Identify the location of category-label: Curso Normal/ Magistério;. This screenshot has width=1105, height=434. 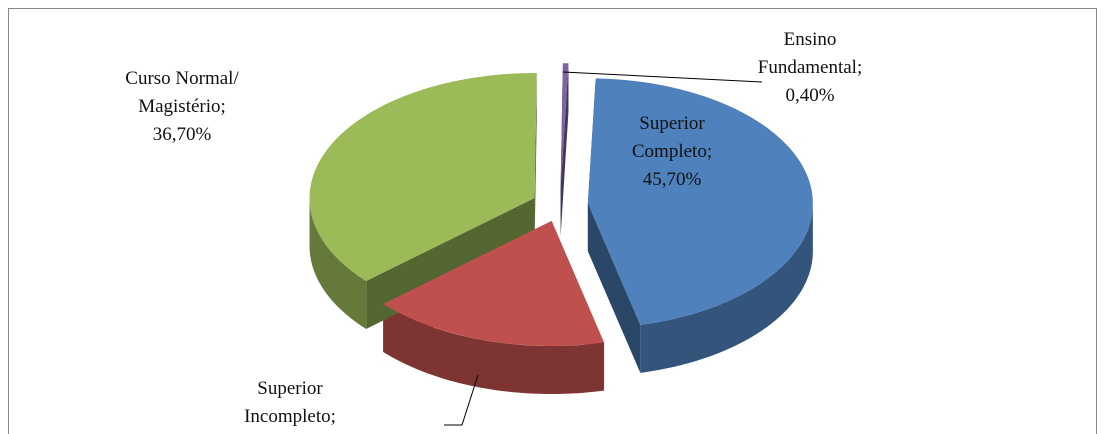
(182, 92).